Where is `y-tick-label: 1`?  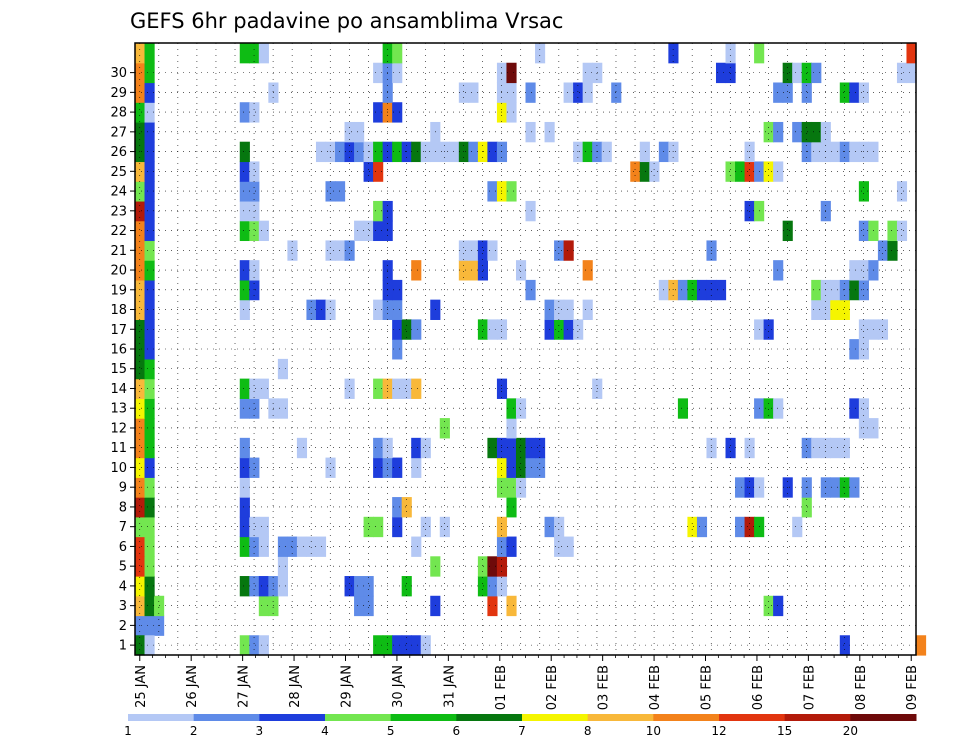 y-tick-label: 1 is located at coordinates (123, 646).